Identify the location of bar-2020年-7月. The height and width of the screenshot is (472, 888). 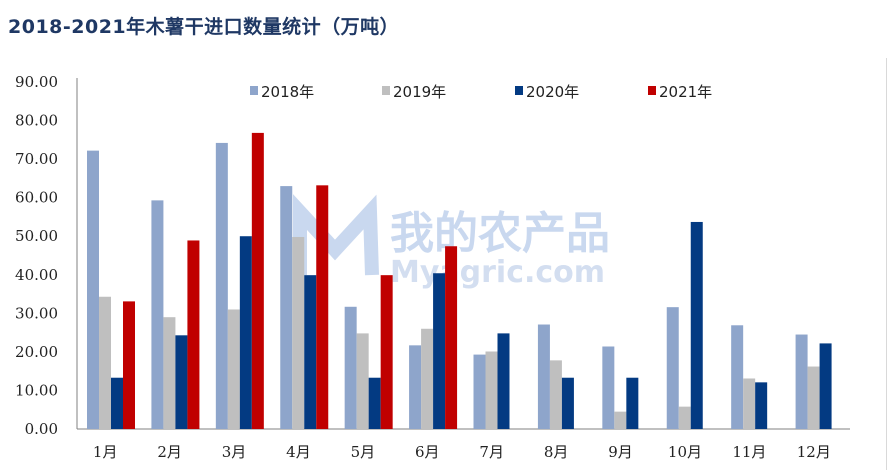
(503, 381).